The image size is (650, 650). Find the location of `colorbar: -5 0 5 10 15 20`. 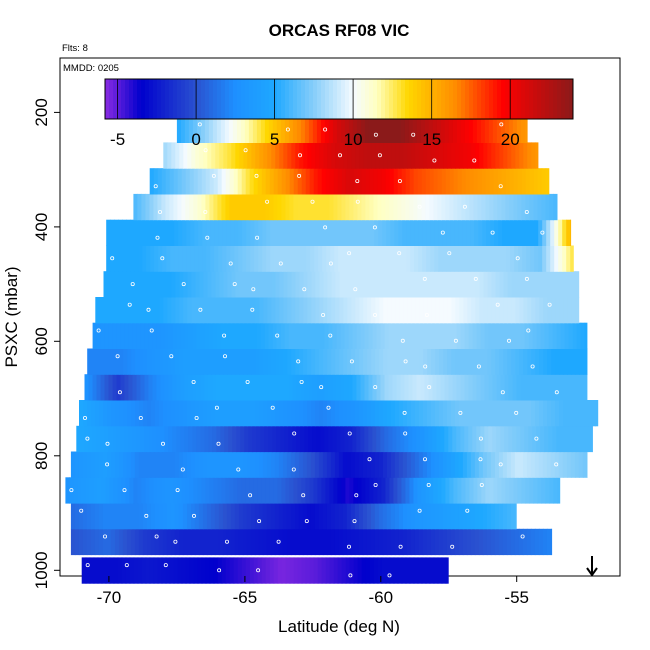

colorbar: -5 0 5 10 15 20 is located at coordinates (339, 113).